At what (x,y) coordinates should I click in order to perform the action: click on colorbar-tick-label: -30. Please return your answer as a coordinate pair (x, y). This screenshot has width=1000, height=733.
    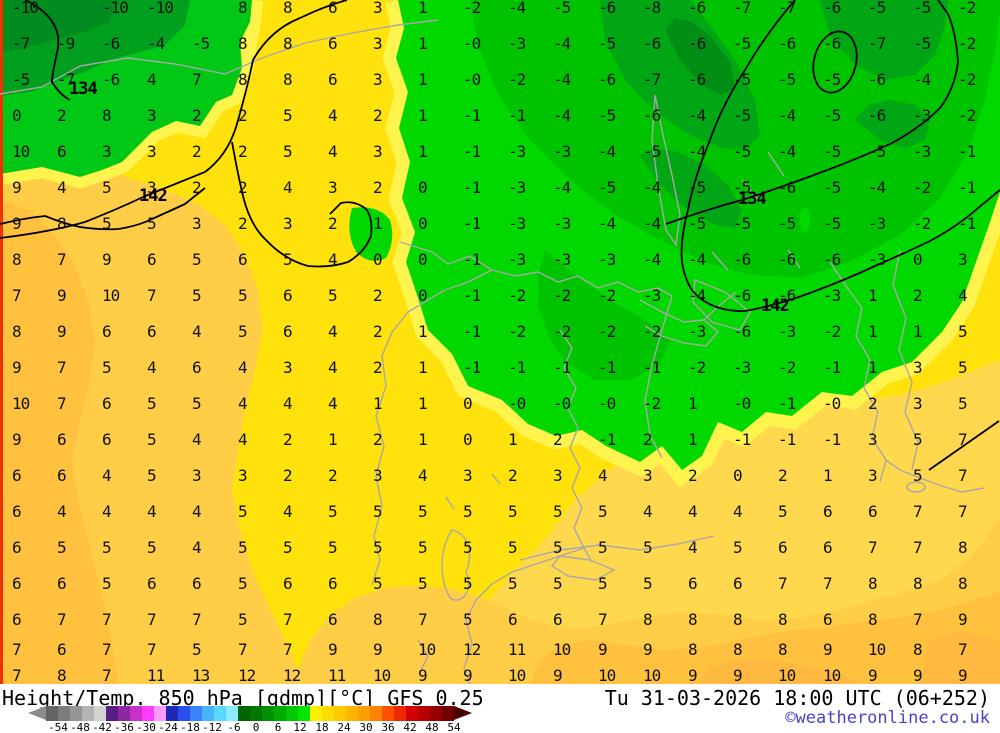
    Looking at the image, I should click on (146, 727).